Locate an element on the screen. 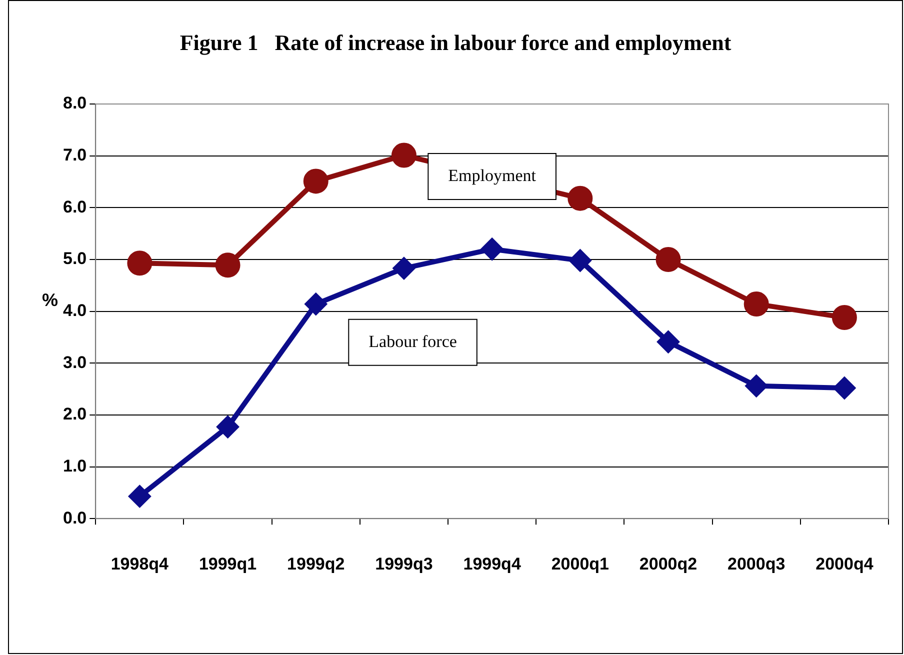  y-tick-label: 1.0 is located at coordinates (74, 466).